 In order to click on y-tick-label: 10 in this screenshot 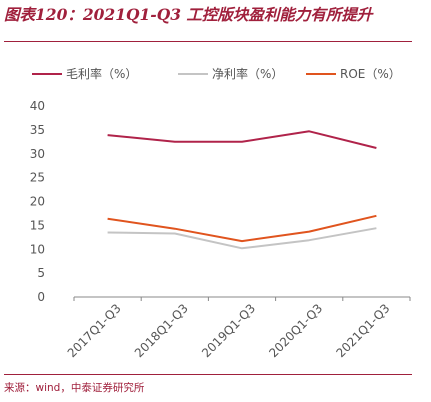, I will do `click(37, 249)`.